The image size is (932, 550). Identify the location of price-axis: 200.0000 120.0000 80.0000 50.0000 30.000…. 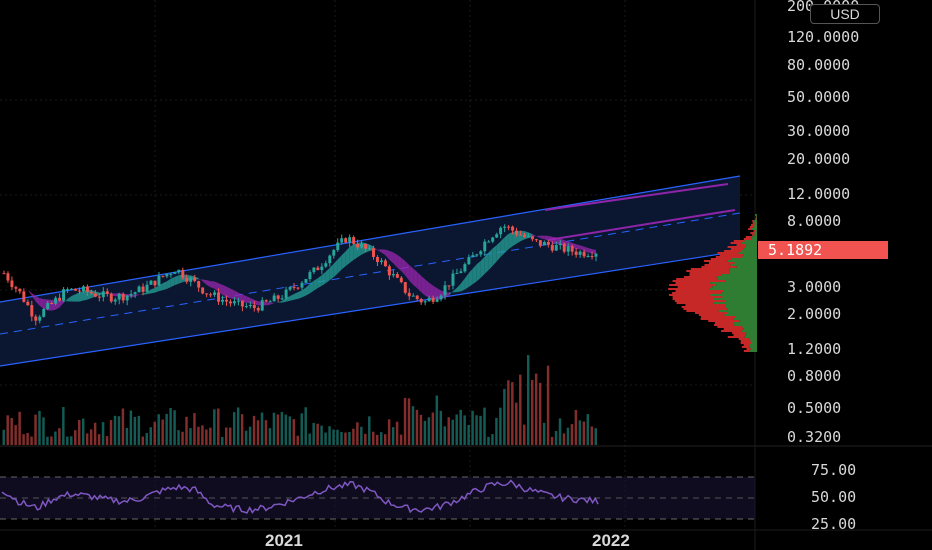
(823, 223).